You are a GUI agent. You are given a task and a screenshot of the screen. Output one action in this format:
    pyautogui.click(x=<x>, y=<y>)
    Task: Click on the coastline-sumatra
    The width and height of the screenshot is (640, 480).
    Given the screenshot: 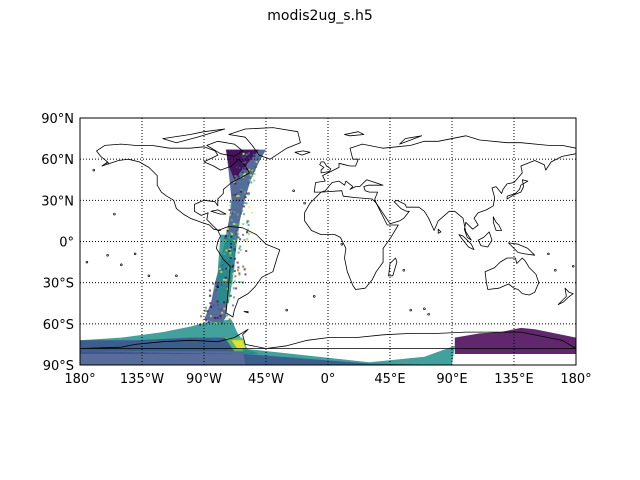 What is the action you would take?
    pyautogui.click(x=466, y=242)
    